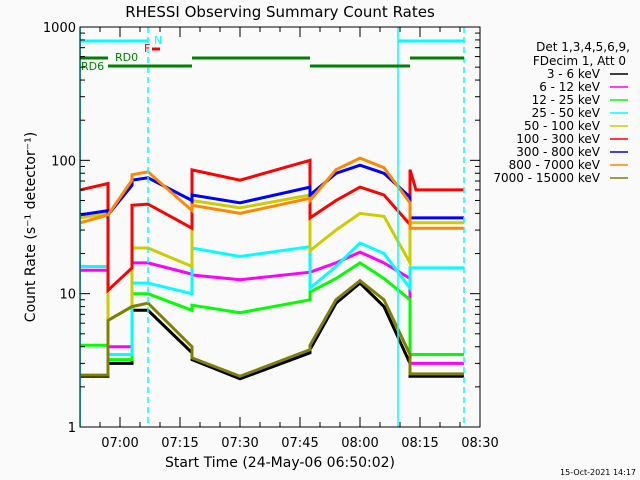 The height and width of the screenshot is (480, 640). I want to click on legend-label: 3 - 6 keV, so click(574, 74).